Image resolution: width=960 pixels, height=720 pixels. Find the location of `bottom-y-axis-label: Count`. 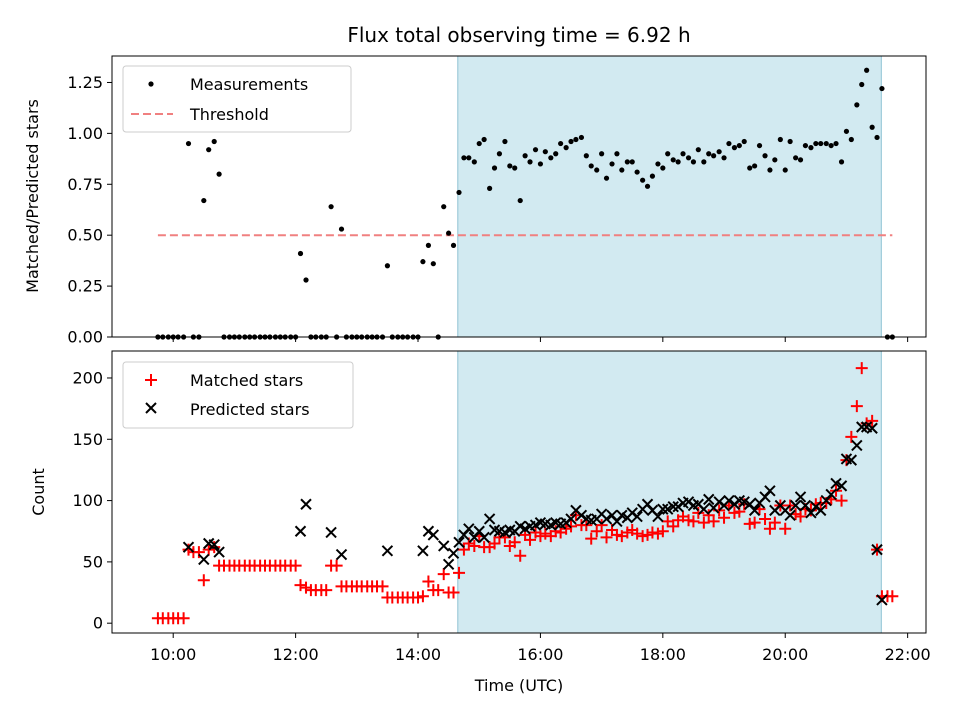

bottom-y-axis-label: Count is located at coordinates (38, 492).